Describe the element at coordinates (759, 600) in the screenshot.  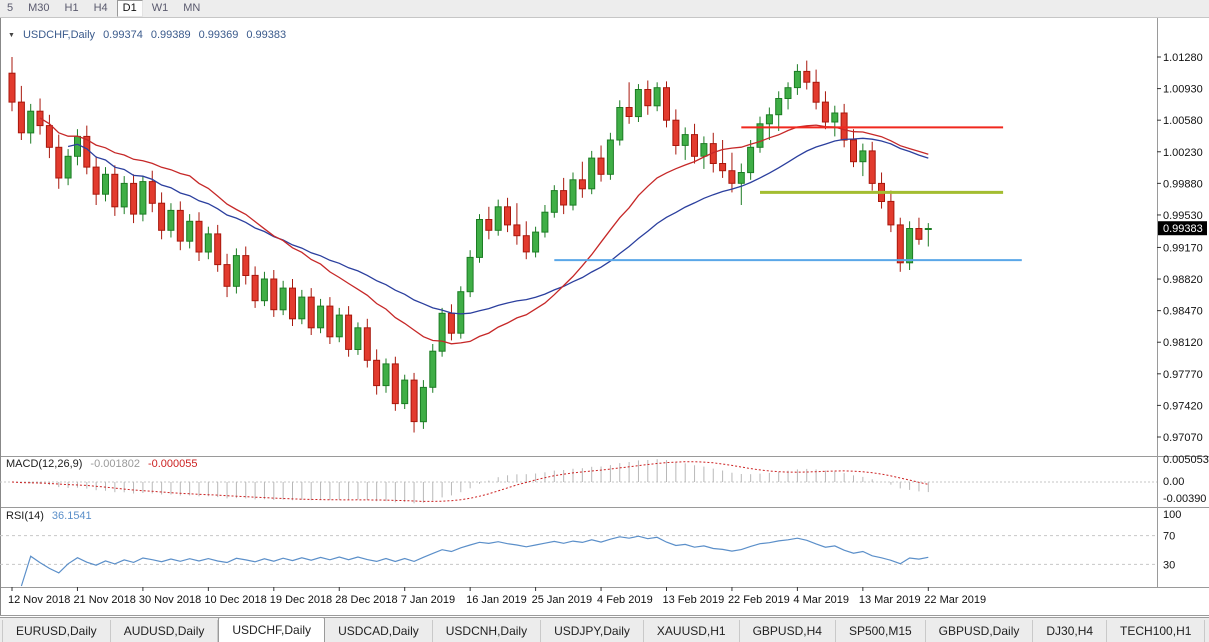
I see `axis-label: 22 Feb 2019` at that location.